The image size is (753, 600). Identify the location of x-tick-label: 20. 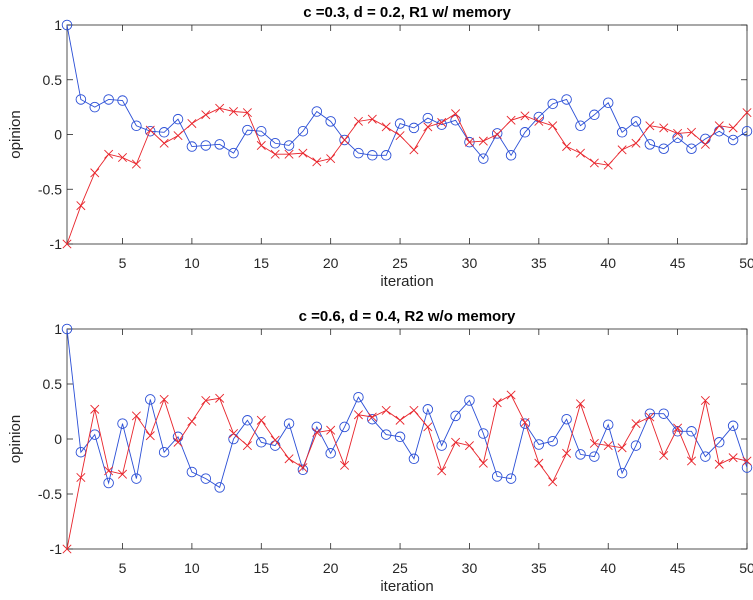
(331, 568).